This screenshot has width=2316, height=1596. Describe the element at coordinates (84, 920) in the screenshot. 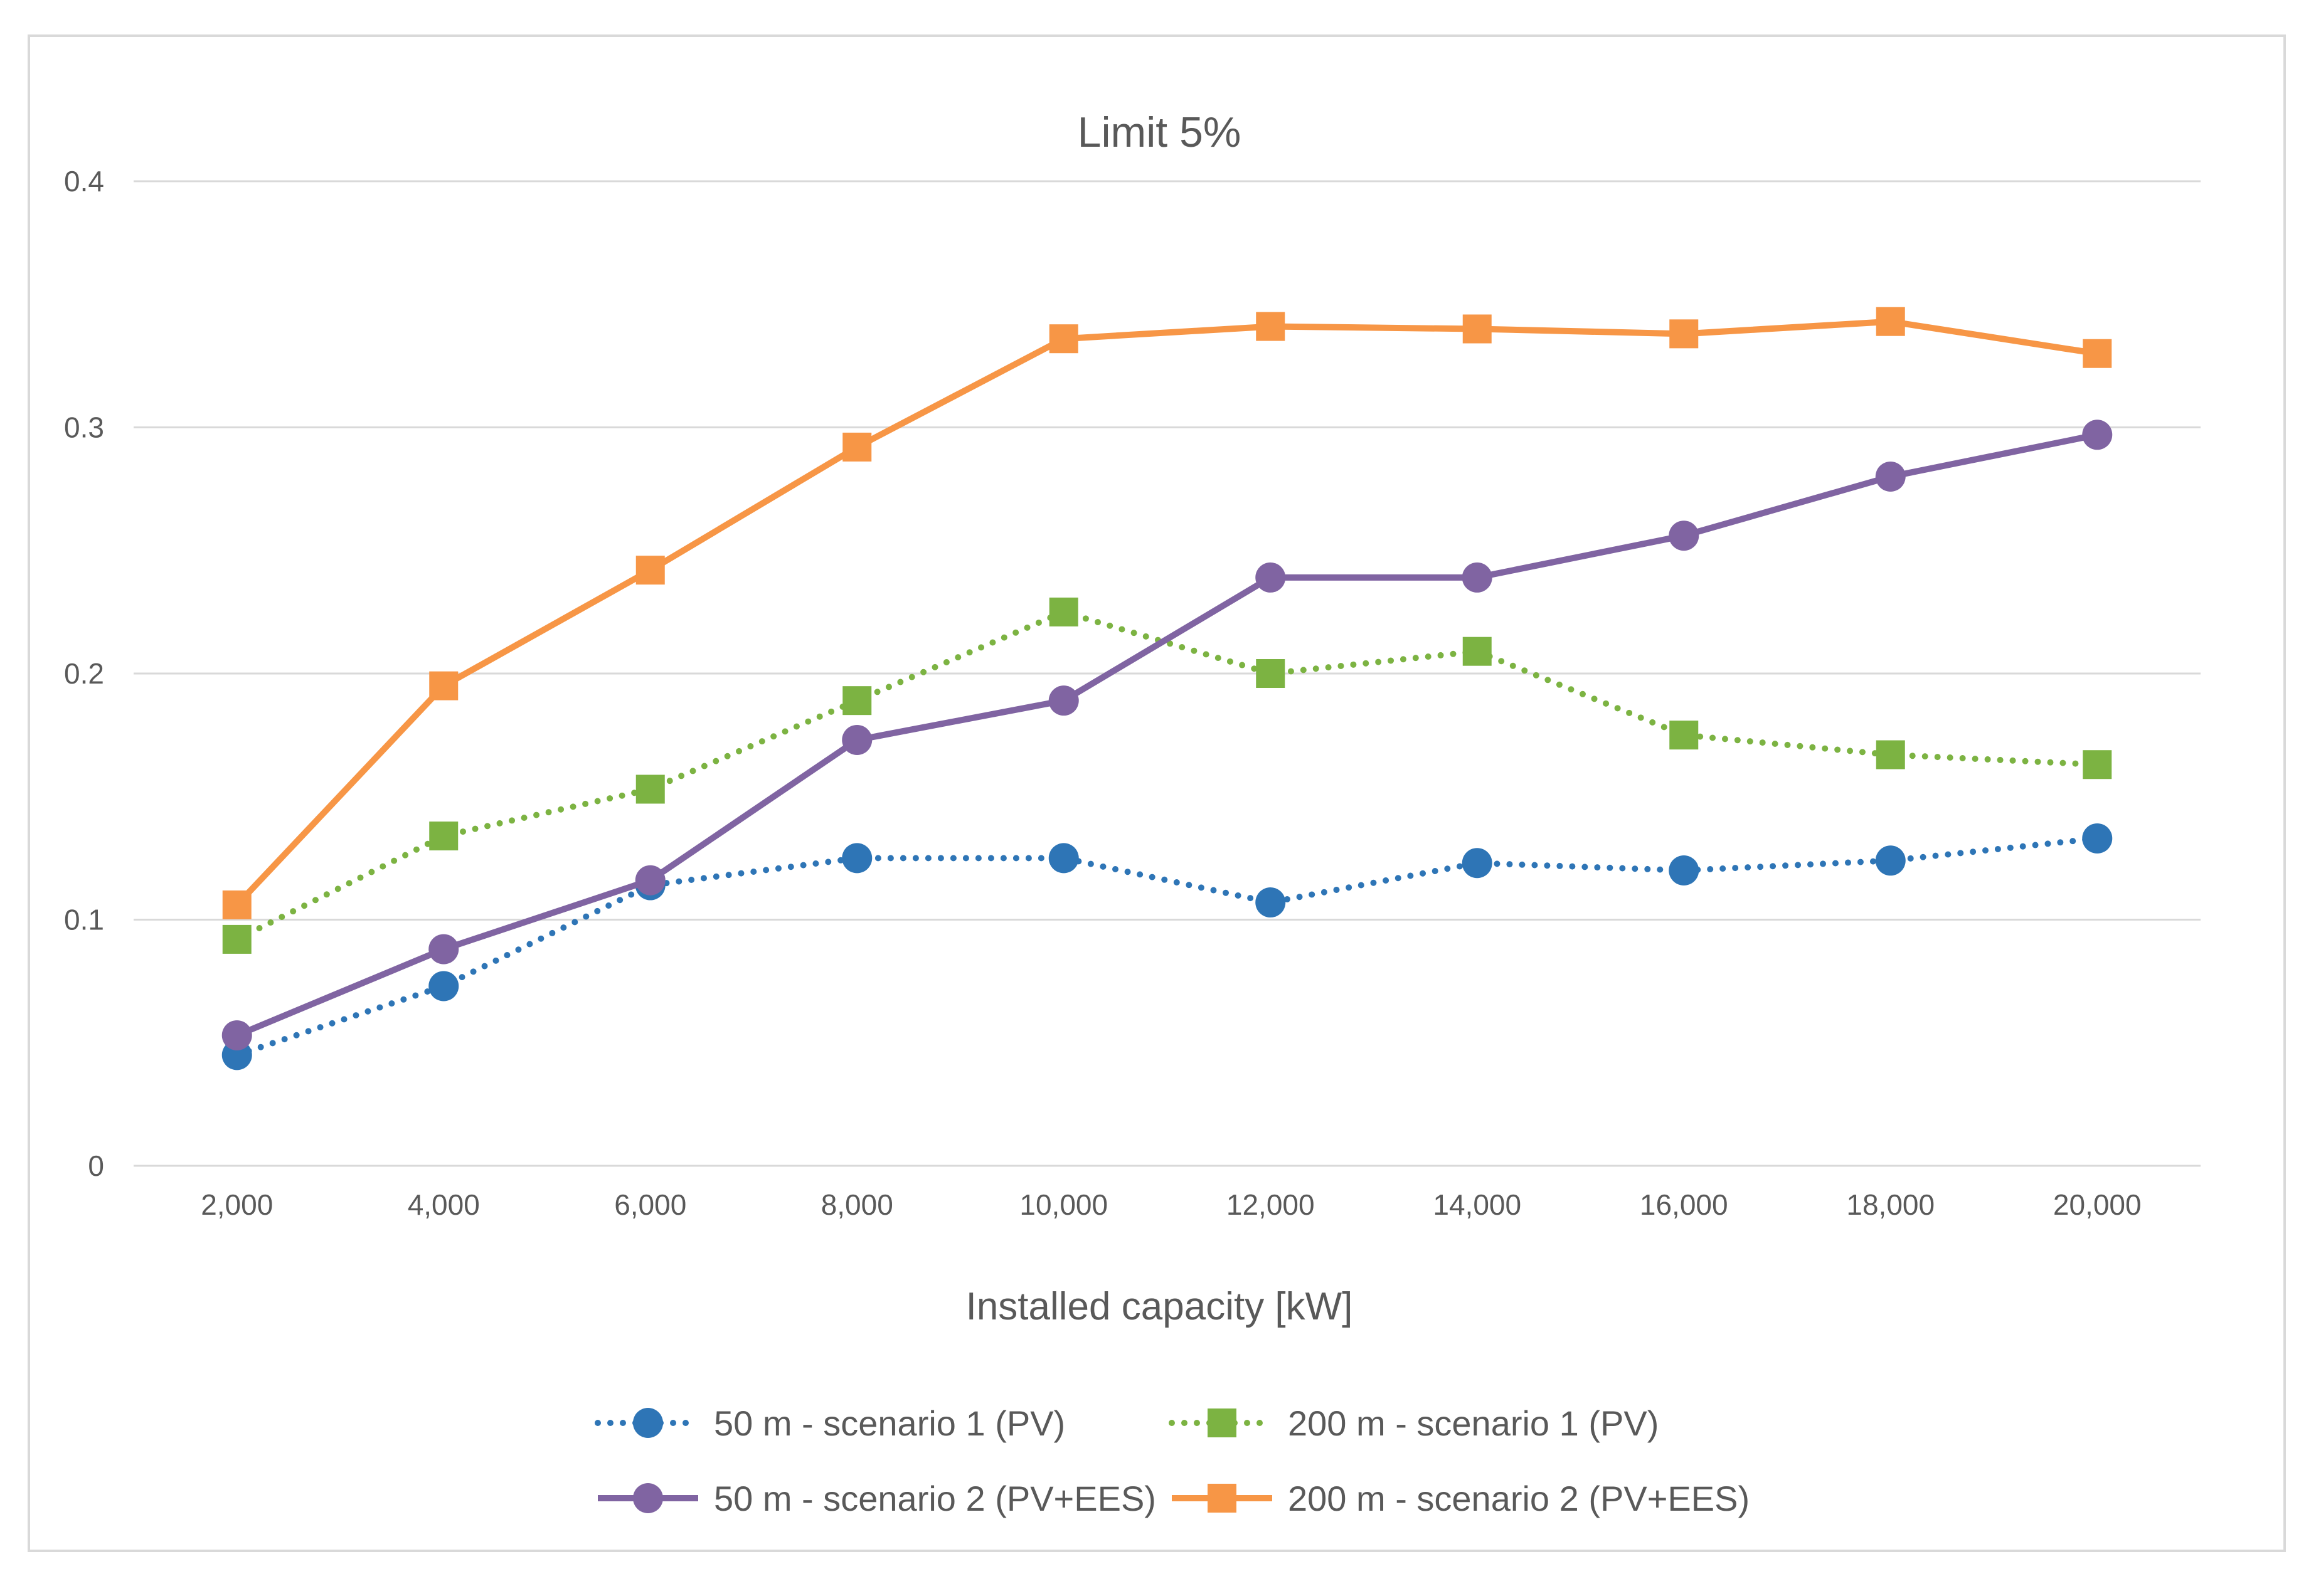

I see `y-tick-label: 0.1` at that location.